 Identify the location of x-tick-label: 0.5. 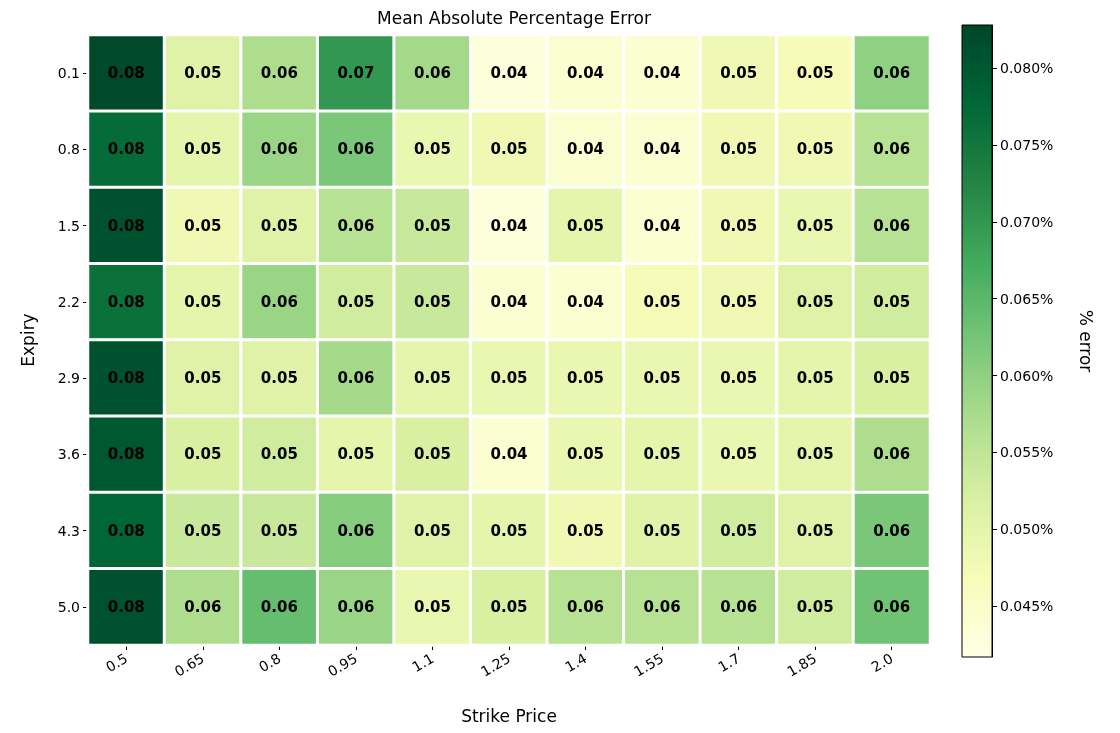
(117, 663).